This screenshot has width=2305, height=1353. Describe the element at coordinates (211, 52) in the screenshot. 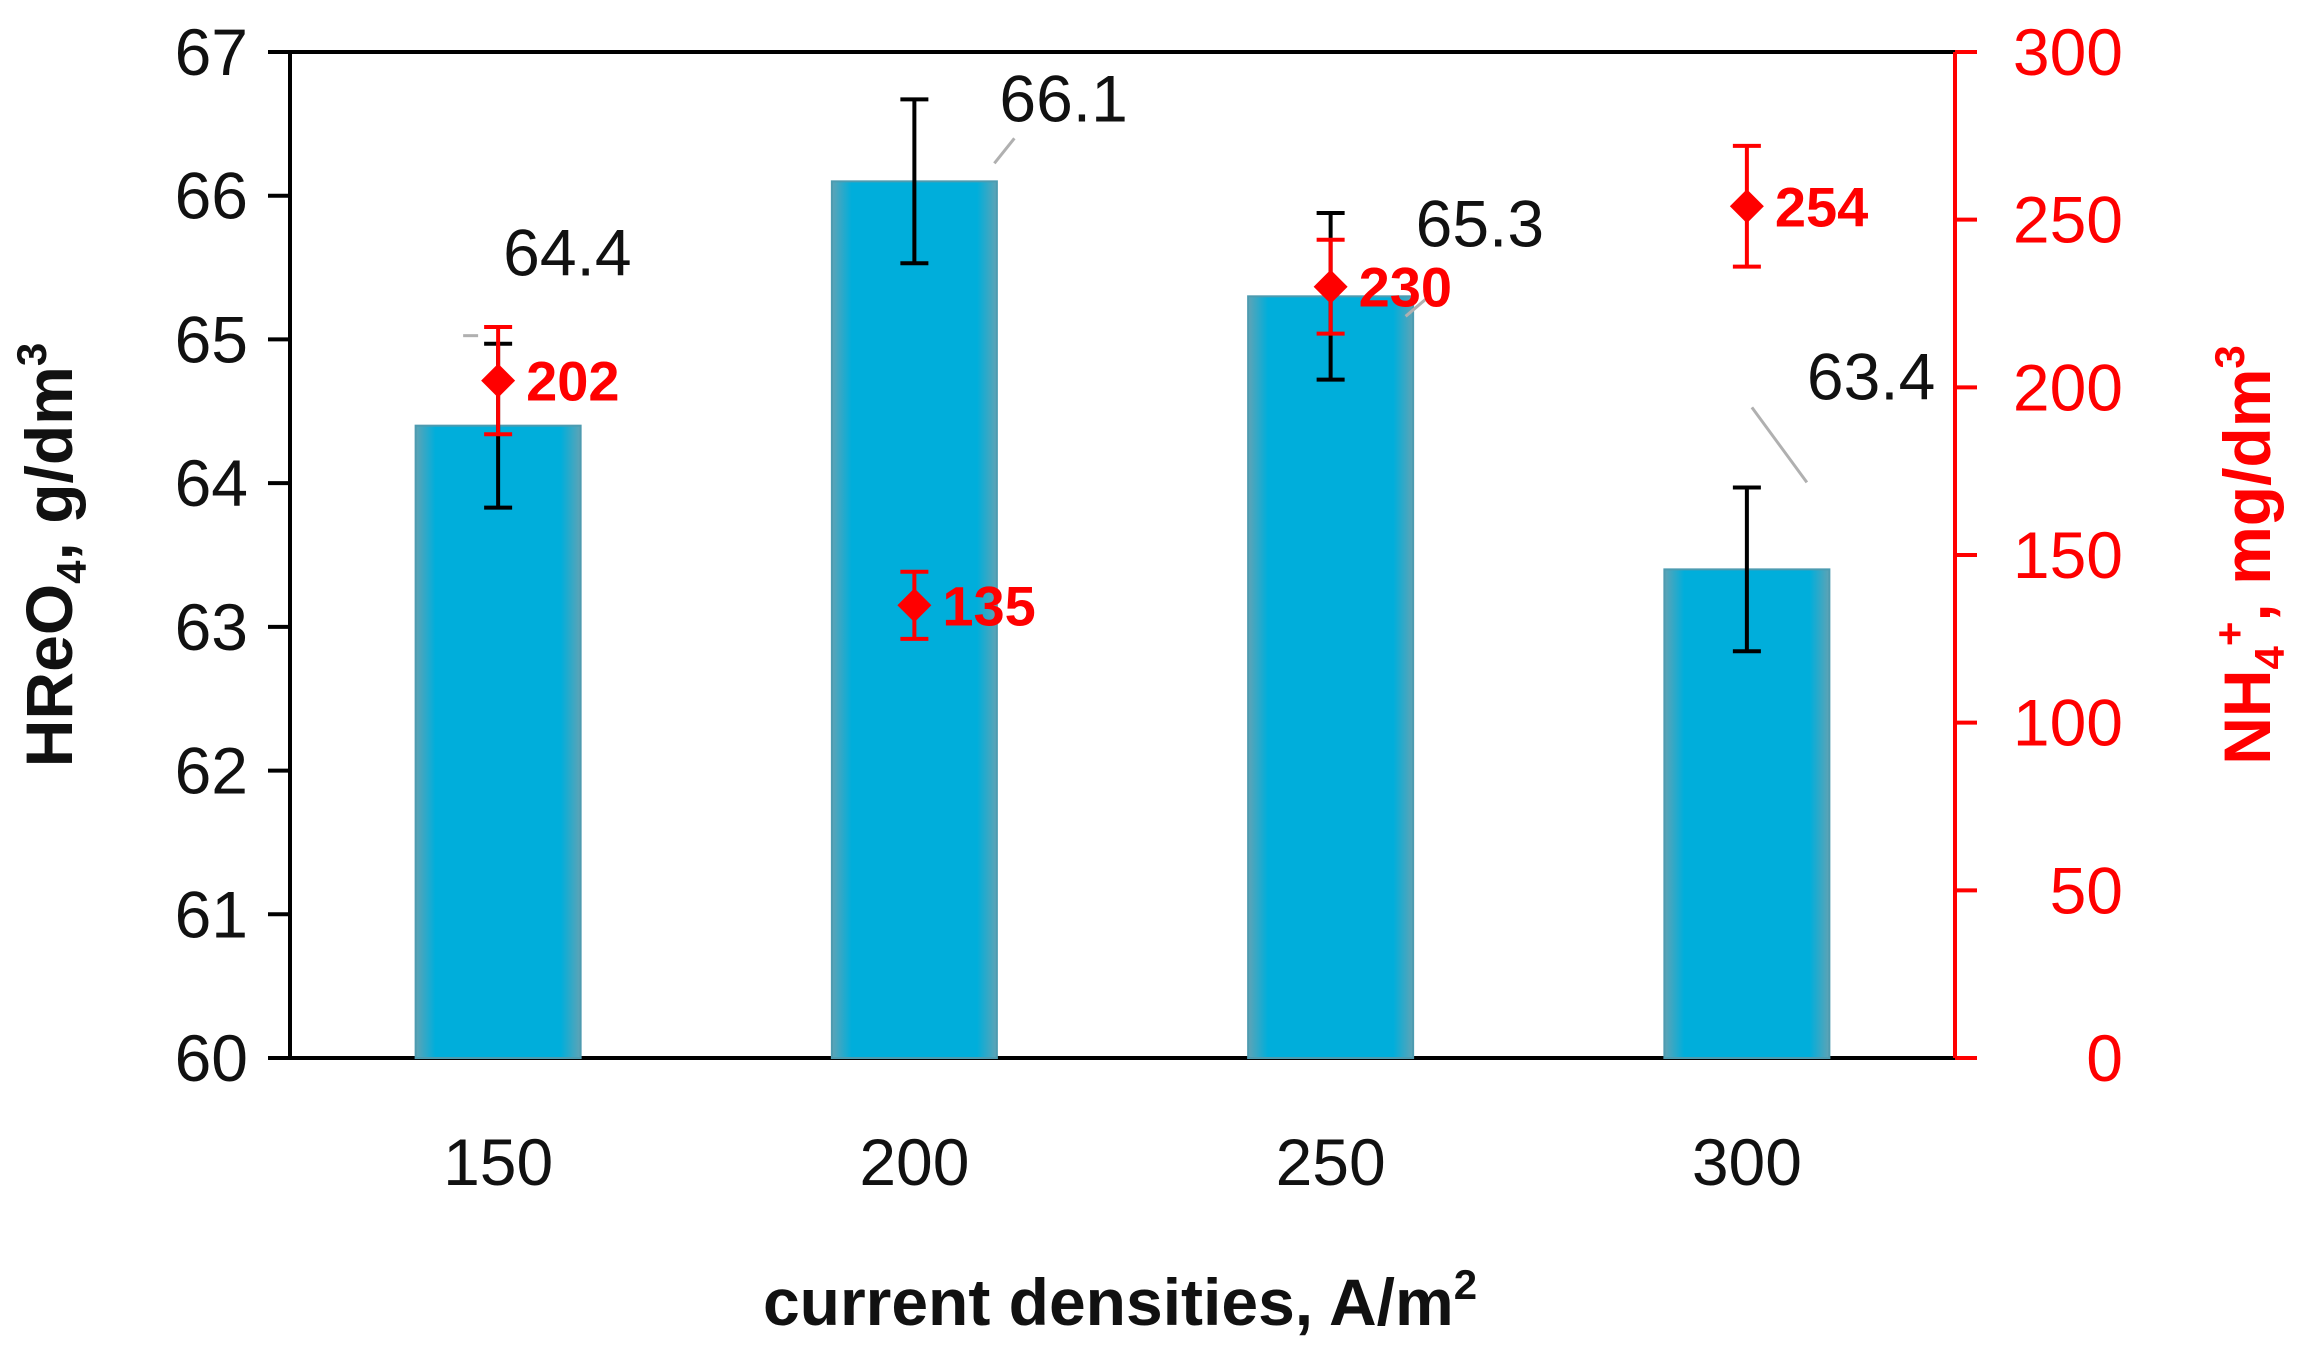

I see `y-left-tick-label: 67` at that location.